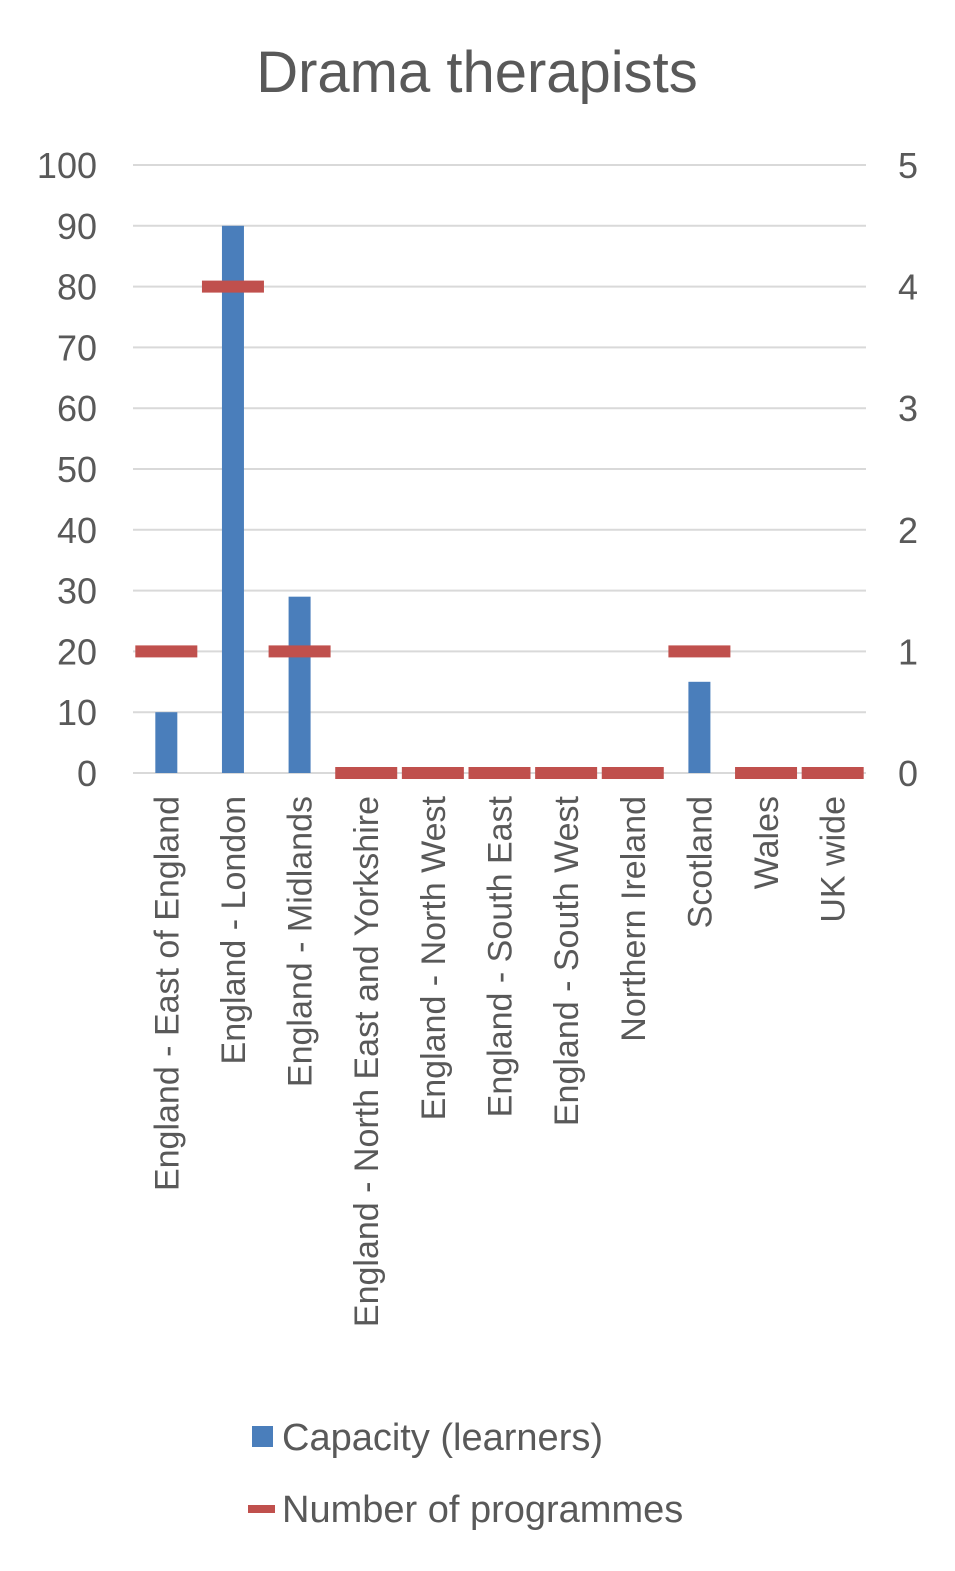 This screenshot has height=1571, width=955. I want to click on left-tick-label: 60, so click(77, 408).